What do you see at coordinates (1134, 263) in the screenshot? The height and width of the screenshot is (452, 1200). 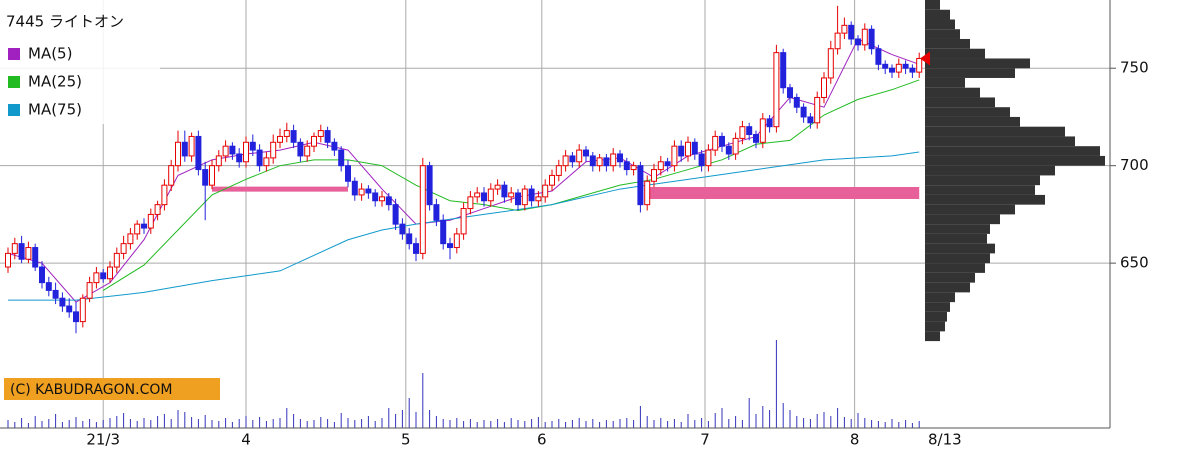 I see `y-tick-label: 650` at bounding box center [1134, 263].